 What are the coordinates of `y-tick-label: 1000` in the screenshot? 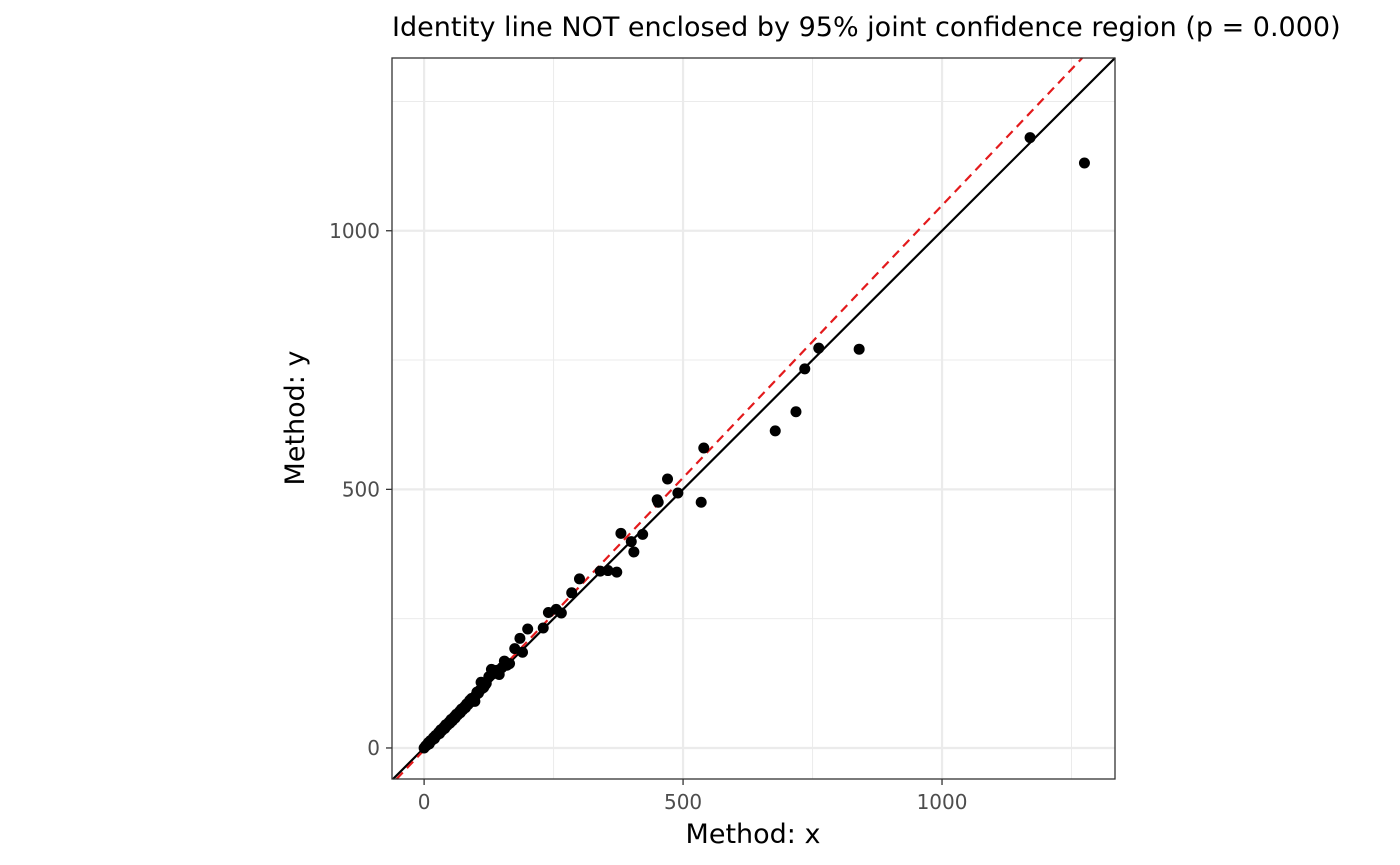 It's located at (354, 231).